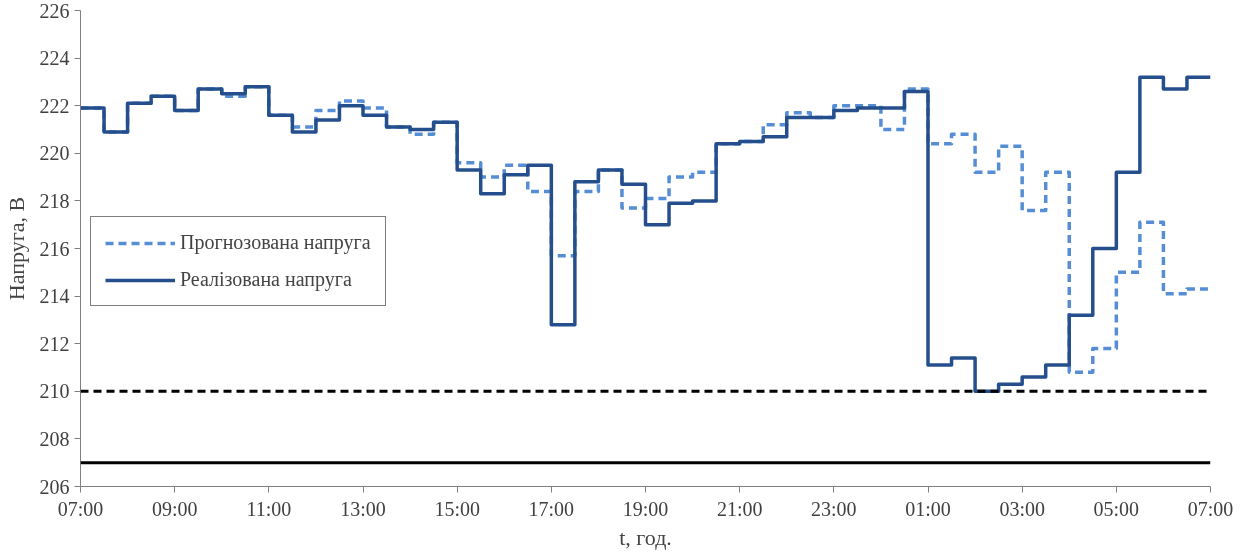 This screenshot has height=556, width=1254. Describe the element at coordinates (54, 58) in the screenshot. I see `y-tick-label: 224` at that location.